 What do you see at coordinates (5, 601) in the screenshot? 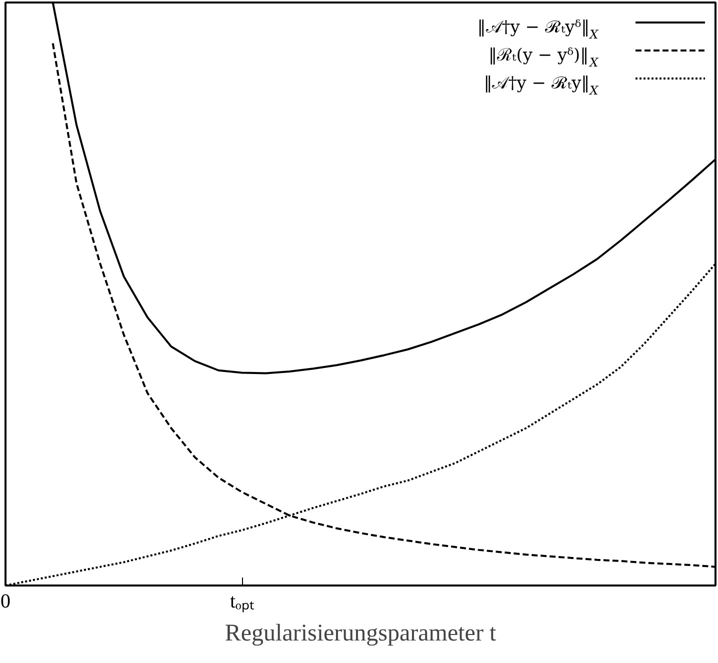
I see `x-tick-label: 0` at bounding box center [5, 601].